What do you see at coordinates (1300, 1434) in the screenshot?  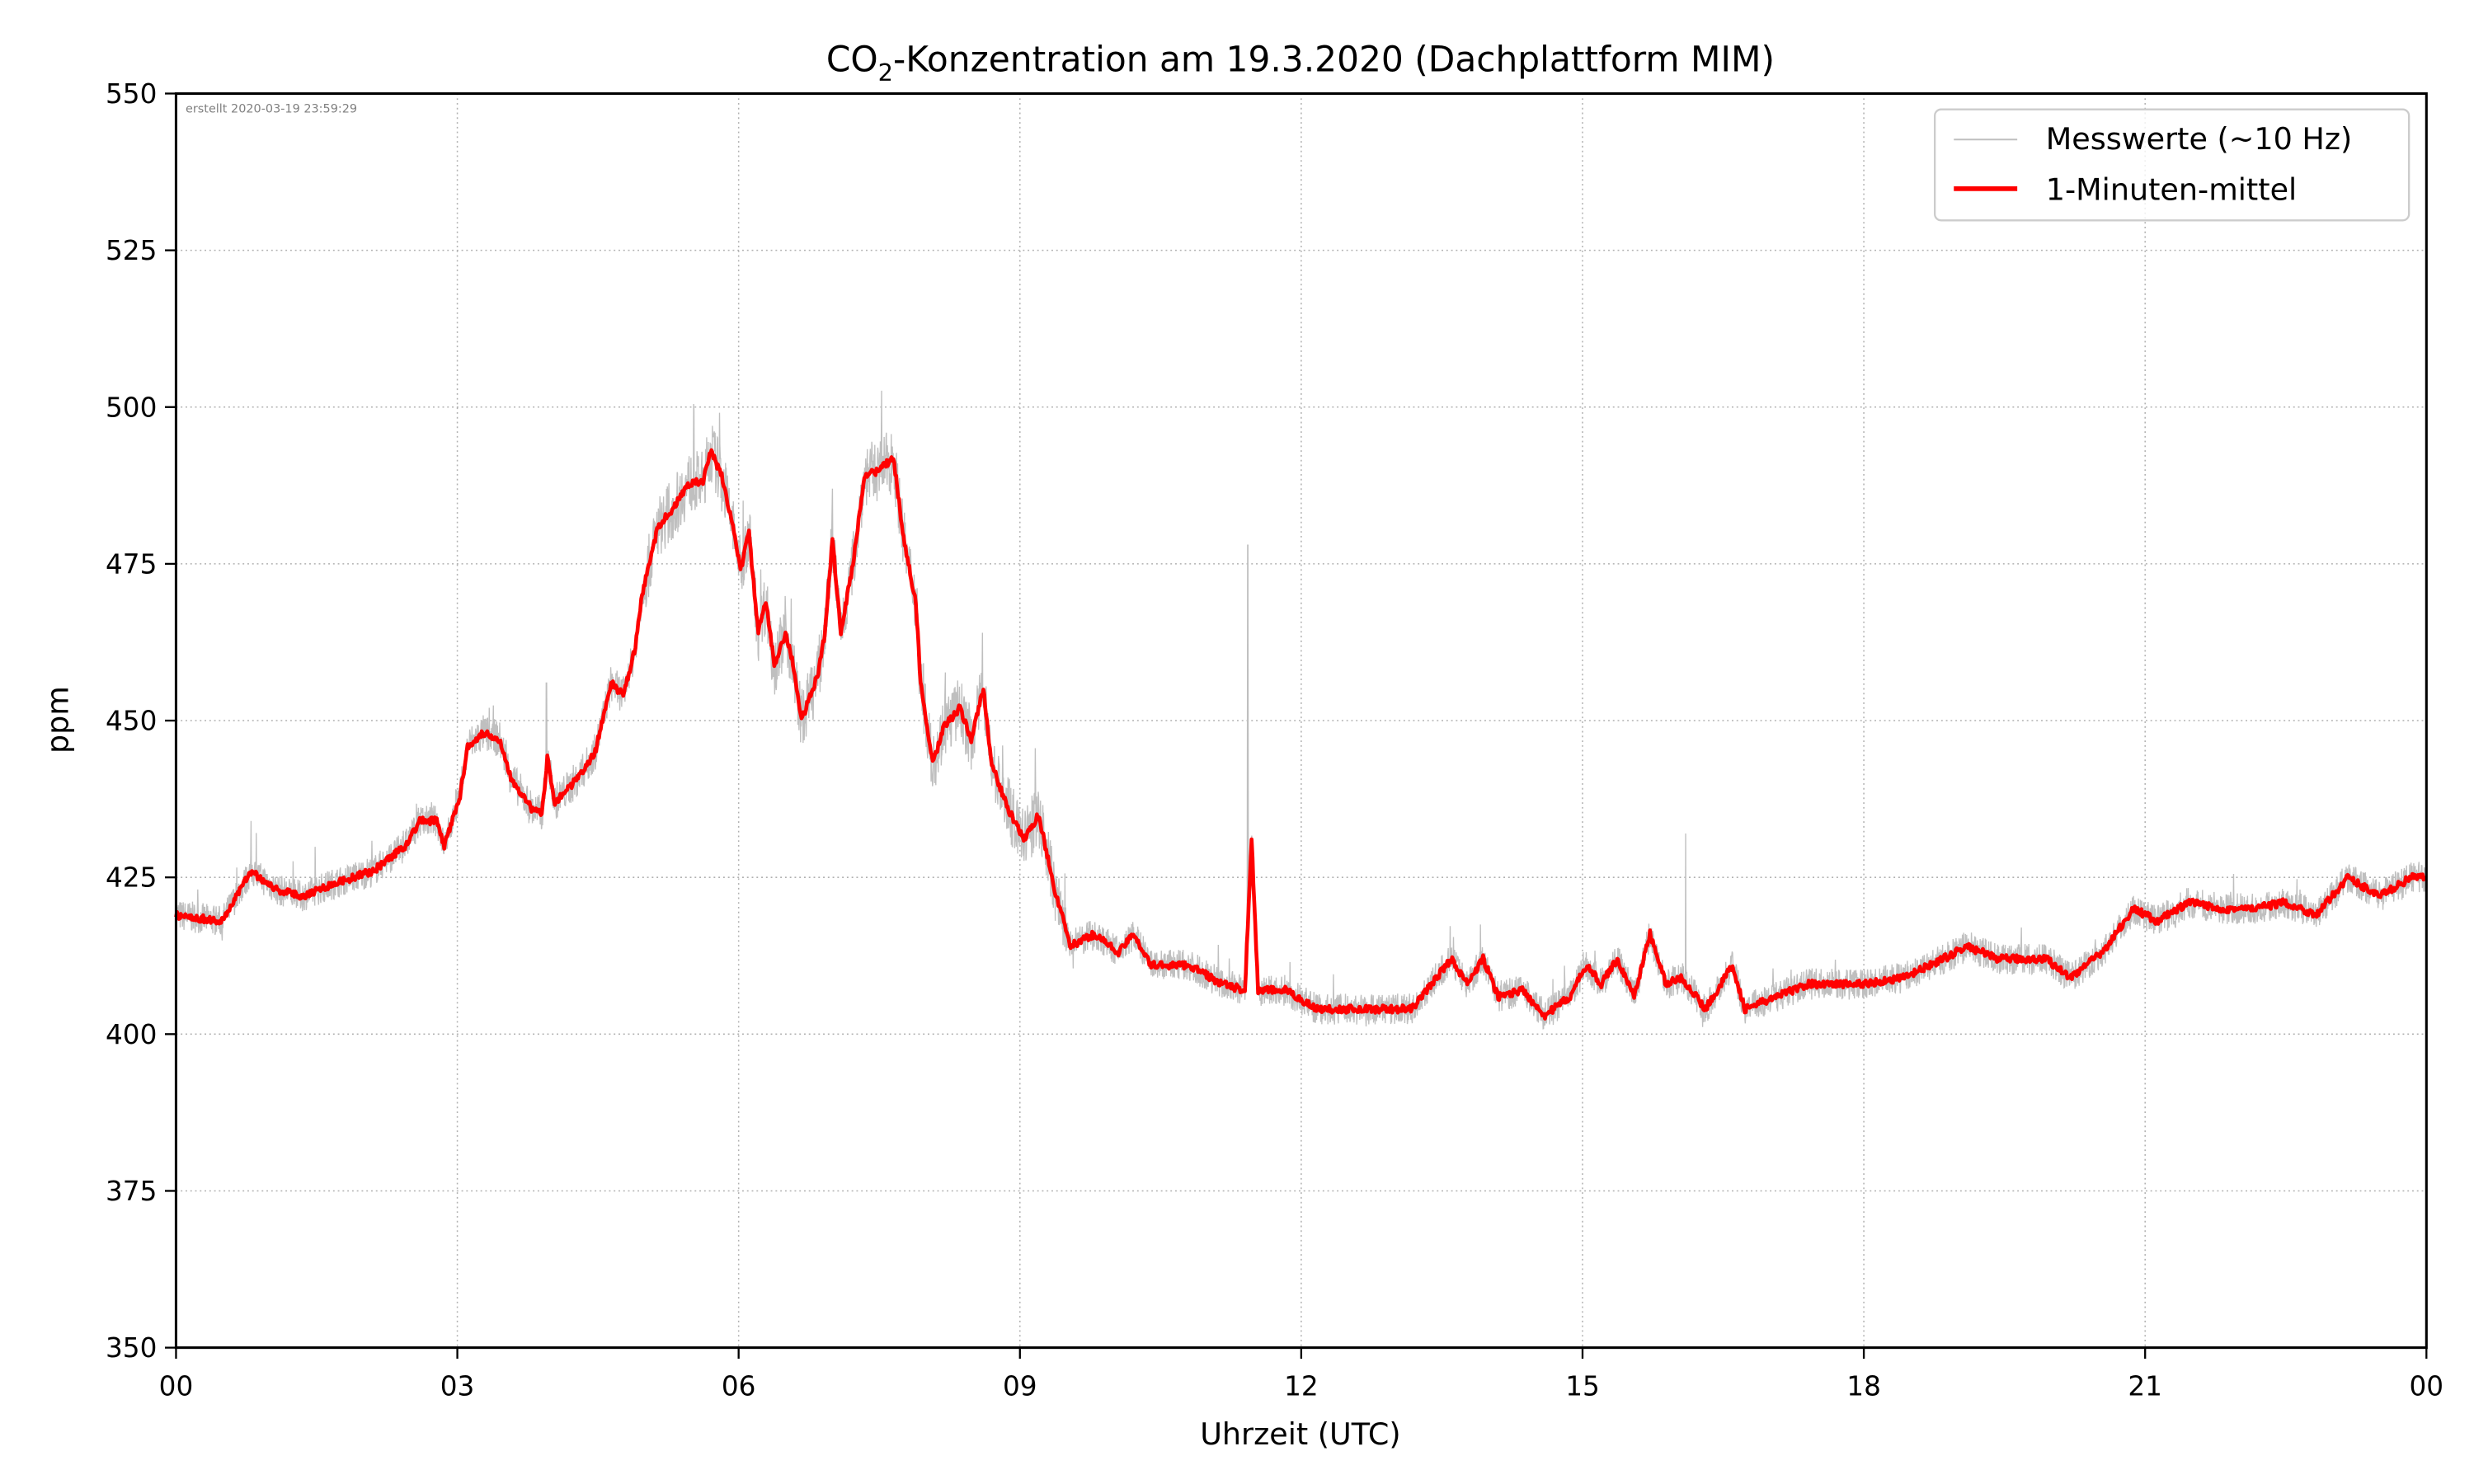 I see `x-axis-label: Uhrzeit (UTC)` at bounding box center [1300, 1434].